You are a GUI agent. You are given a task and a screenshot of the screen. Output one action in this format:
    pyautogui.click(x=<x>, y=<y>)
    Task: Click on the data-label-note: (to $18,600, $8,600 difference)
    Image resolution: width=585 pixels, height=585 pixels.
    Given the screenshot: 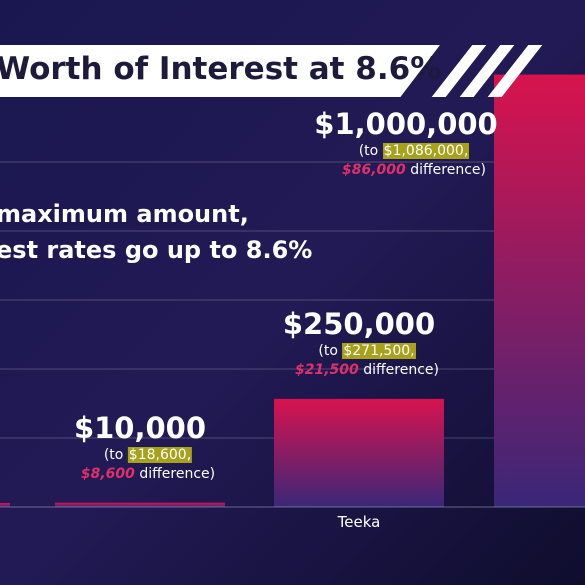 What is the action you would take?
    pyautogui.click(x=148, y=465)
    